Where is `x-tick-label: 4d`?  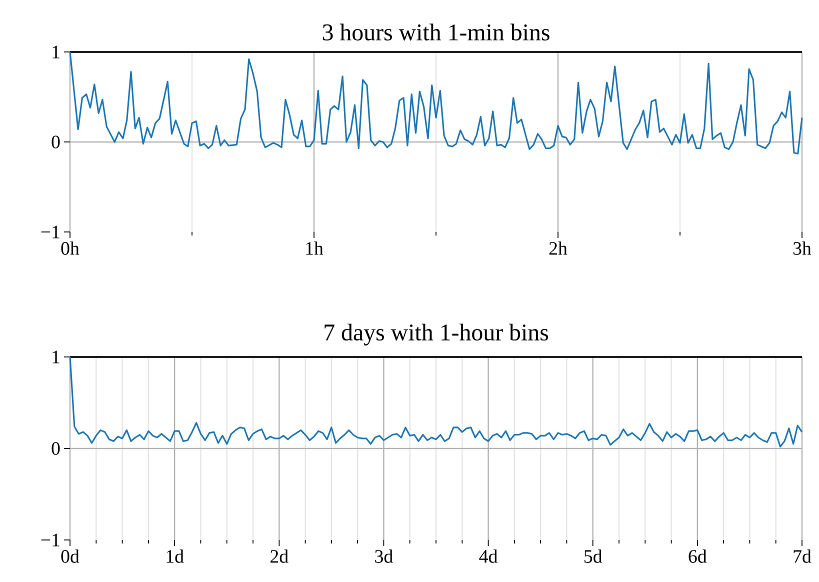 x-tick-label: 4d is located at coordinates (488, 556).